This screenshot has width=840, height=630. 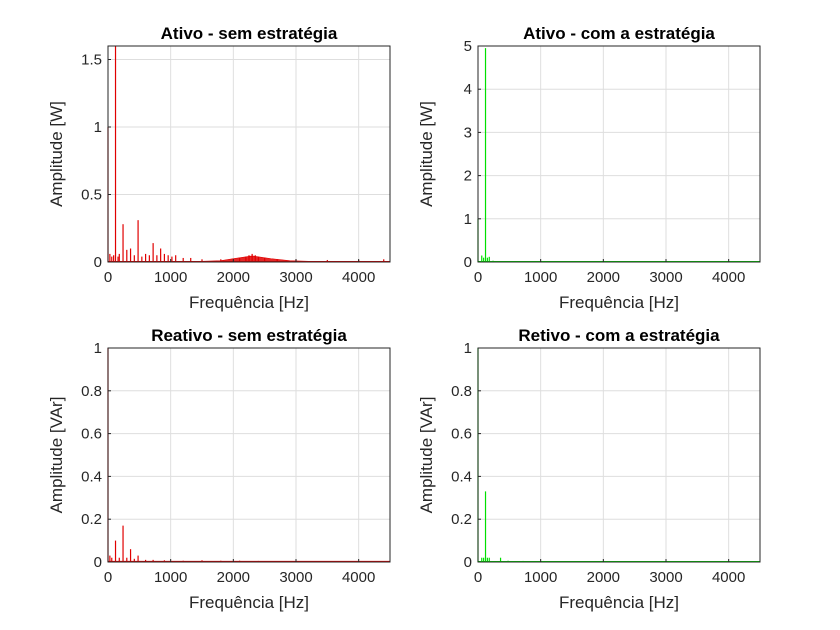 I want to click on y-tick-label: 0.5, so click(x=91, y=195).